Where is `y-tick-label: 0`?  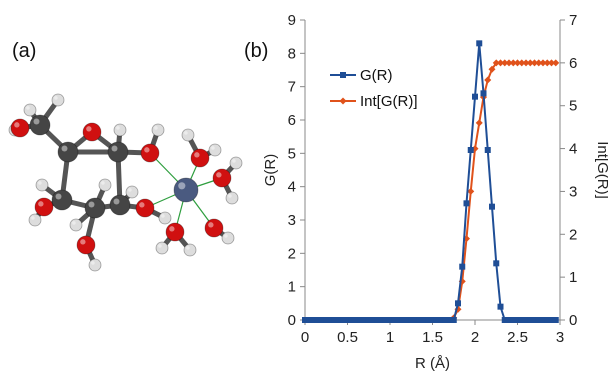
y-tick-label: 0 is located at coordinates (292, 320).